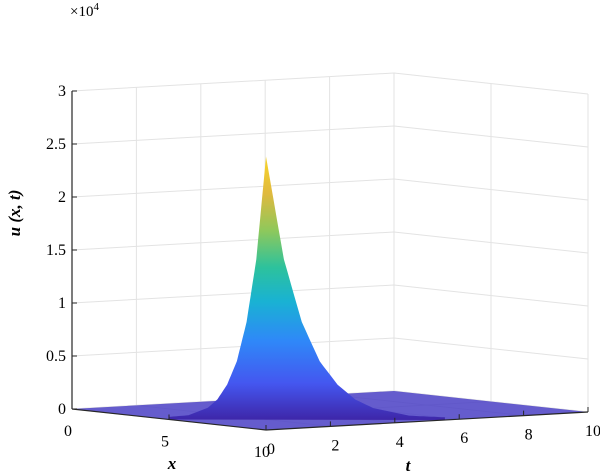 The width and height of the screenshot is (600, 473). Describe the element at coordinates (62, 197) in the screenshot. I see `z-tick-label: 2` at that location.